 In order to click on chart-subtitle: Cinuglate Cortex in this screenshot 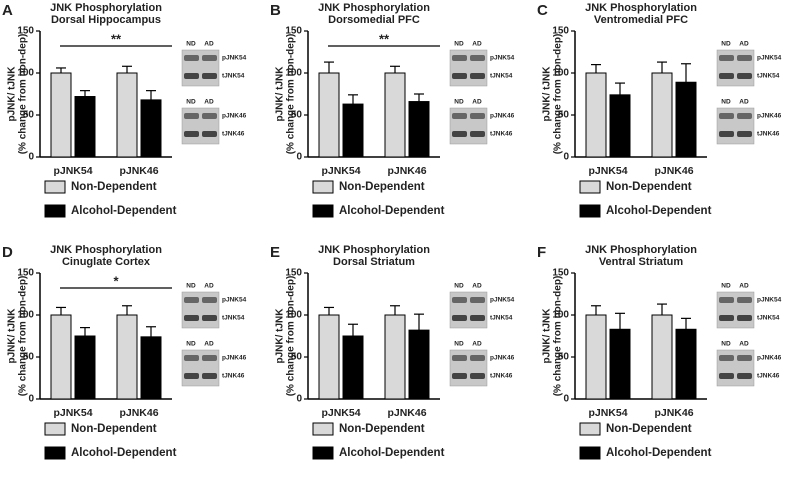, I will do `click(106, 262)`.